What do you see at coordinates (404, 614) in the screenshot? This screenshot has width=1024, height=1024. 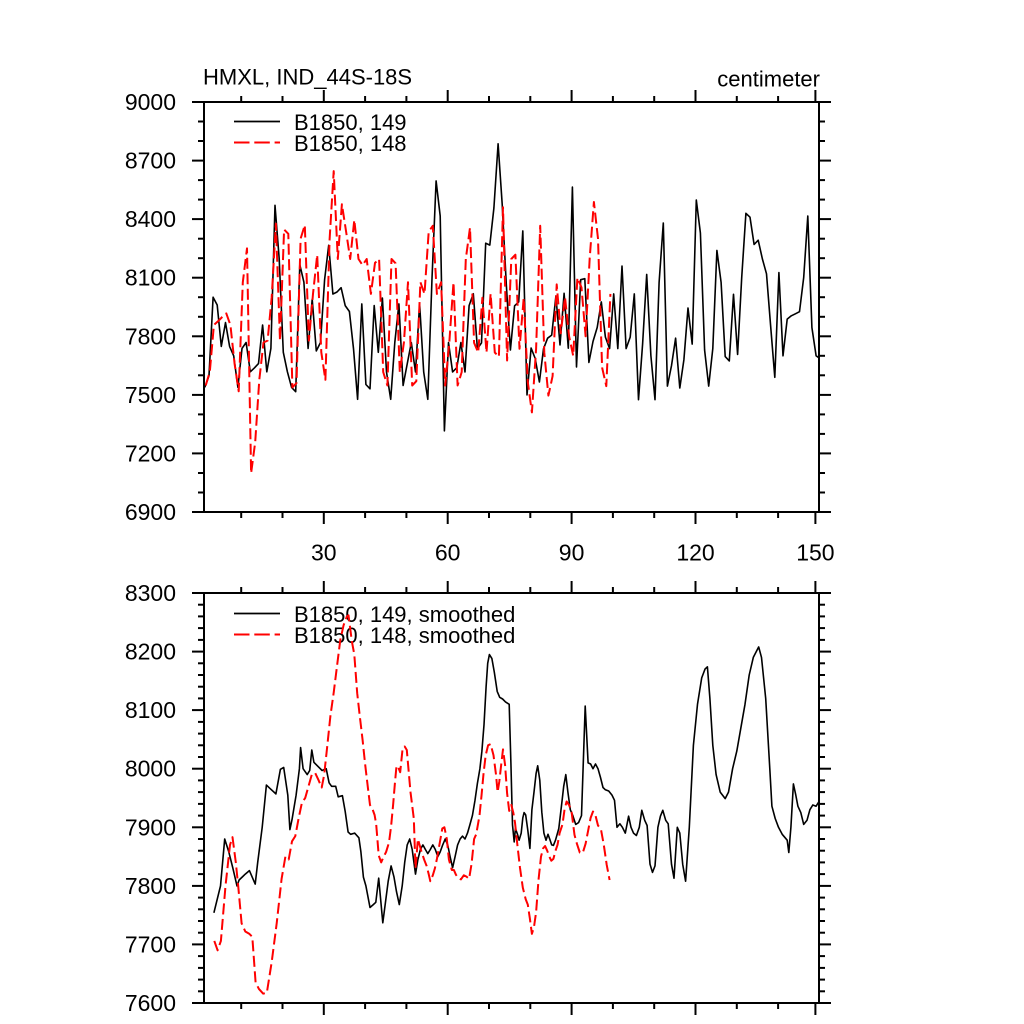 I see `svg-text: B1850, 149, smoothed` at bounding box center [404, 614].